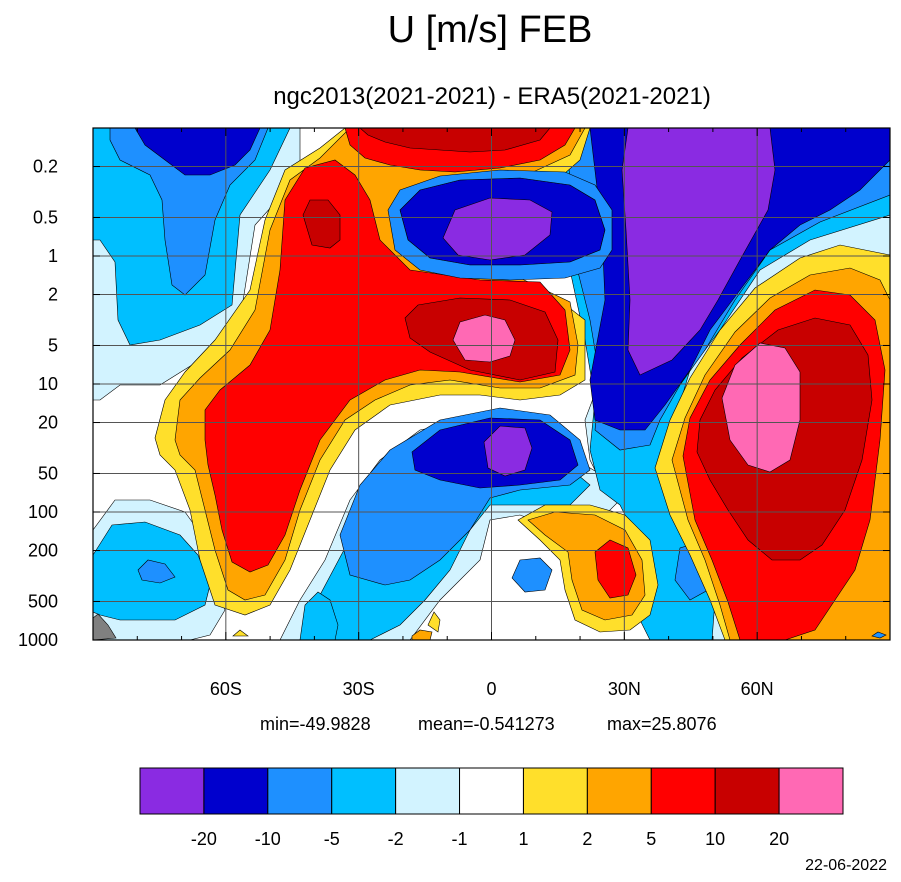  Describe the element at coordinates (662, 724) in the screenshot. I see `stat-max: max=25.8076` at that location.